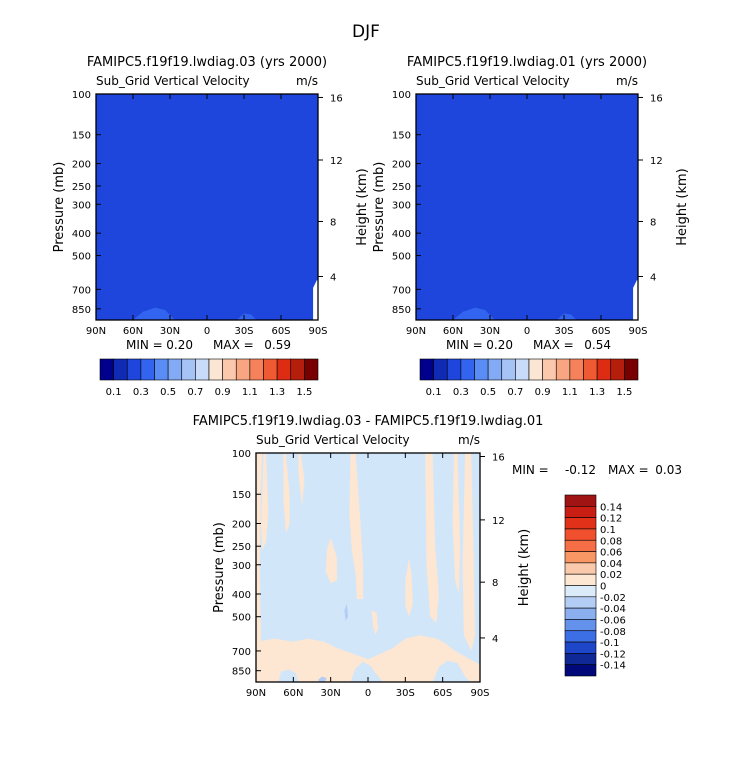 The height and width of the screenshot is (773, 733). Describe the element at coordinates (250, 392) in the screenshot. I see `colorbar-label: 1.1` at that location.